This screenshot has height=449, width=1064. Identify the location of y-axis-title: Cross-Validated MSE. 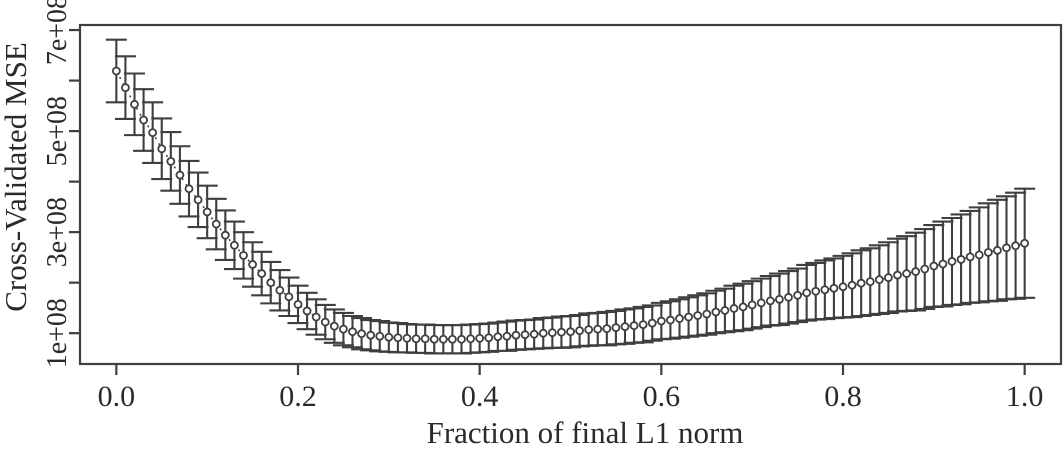
(16, 177).